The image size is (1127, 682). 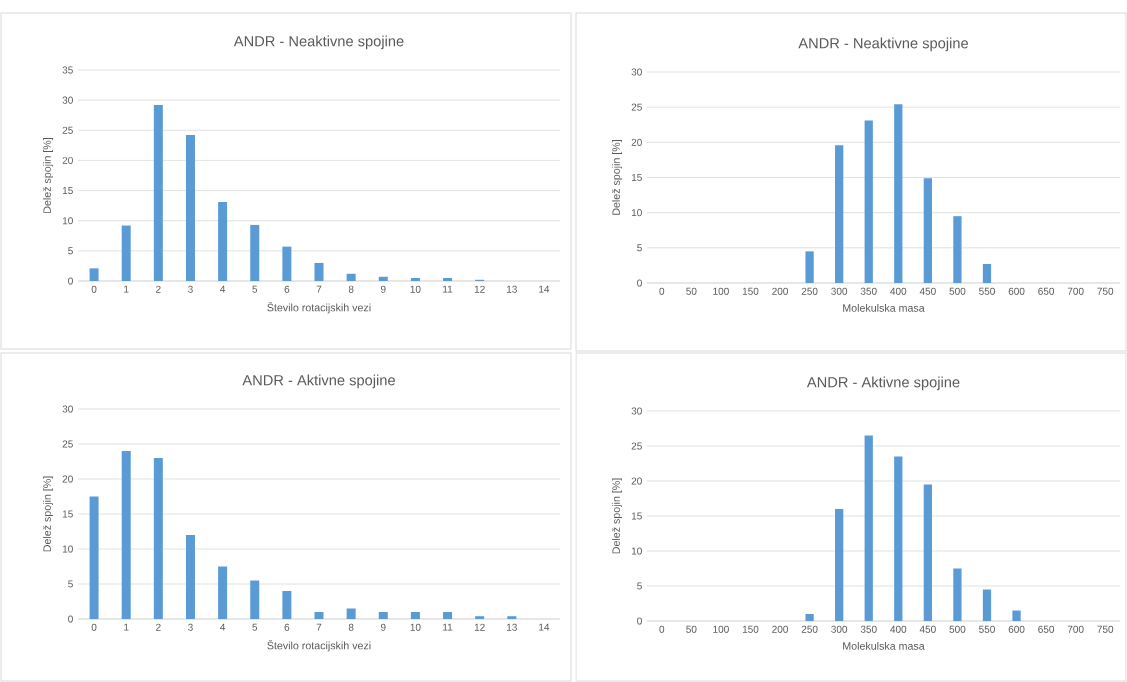 I want to click on chart-title: ANDR - Aktivne spojine, so click(x=318, y=381).